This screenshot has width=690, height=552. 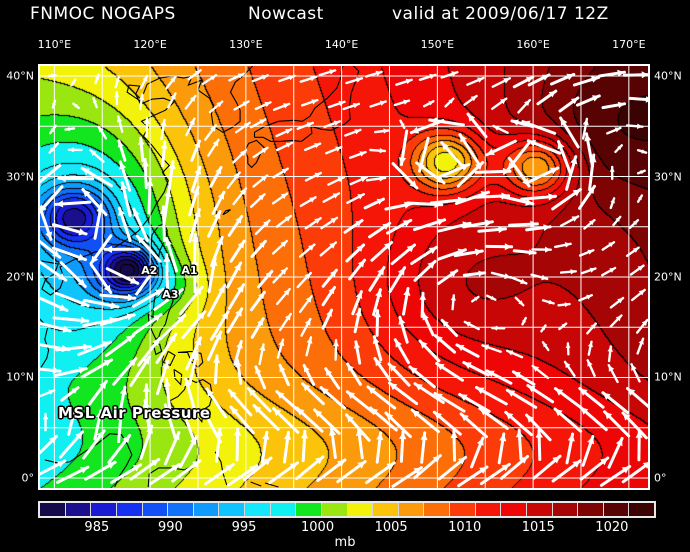 What do you see at coordinates (538, 527) in the screenshot?
I see `colorbar-tick-1015: 1015` at bounding box center [538, 527].